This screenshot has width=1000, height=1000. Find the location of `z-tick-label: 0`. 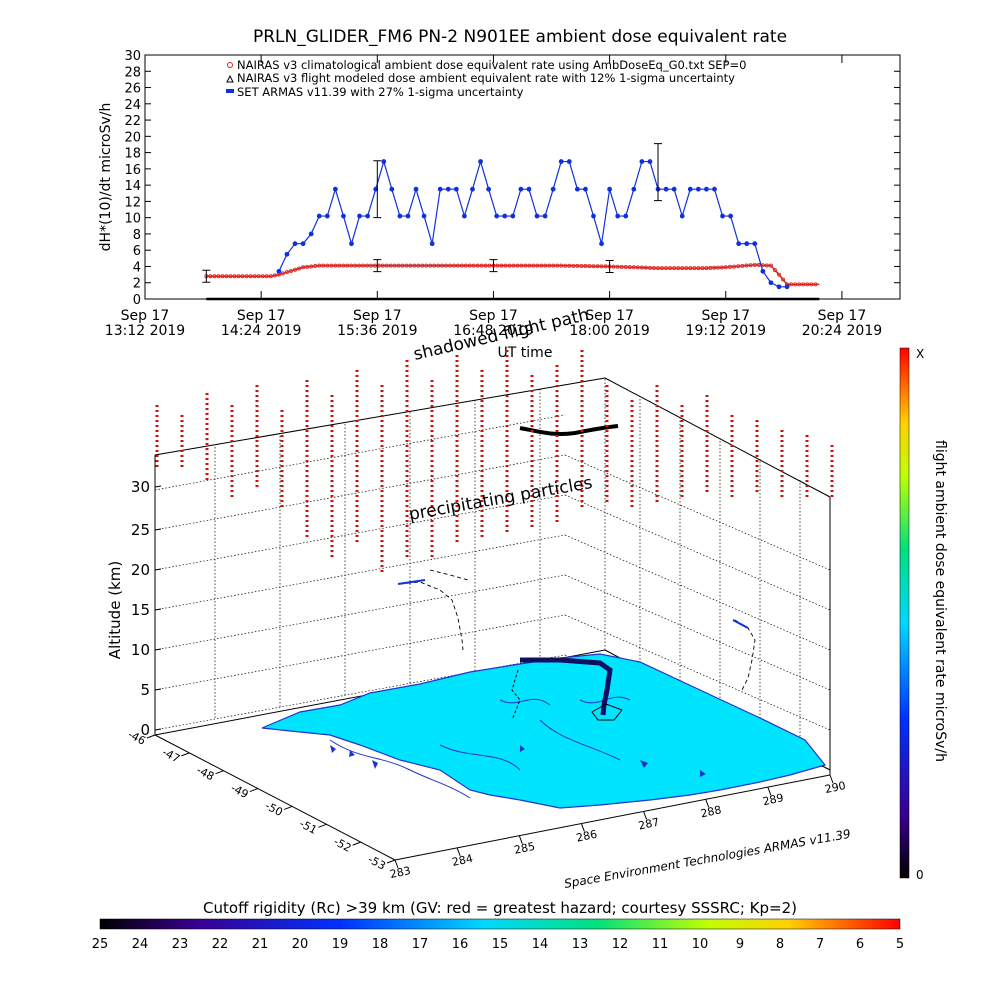

z-tick-label: 0 is located at coordinates (145, 730).